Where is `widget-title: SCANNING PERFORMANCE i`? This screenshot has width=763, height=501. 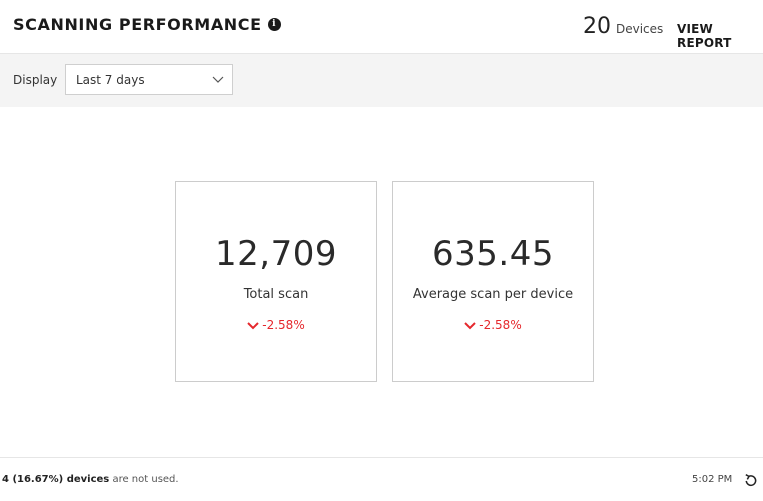
widget-title: SCANNING PERFORMANCE i is located at coordinates (147, 24).